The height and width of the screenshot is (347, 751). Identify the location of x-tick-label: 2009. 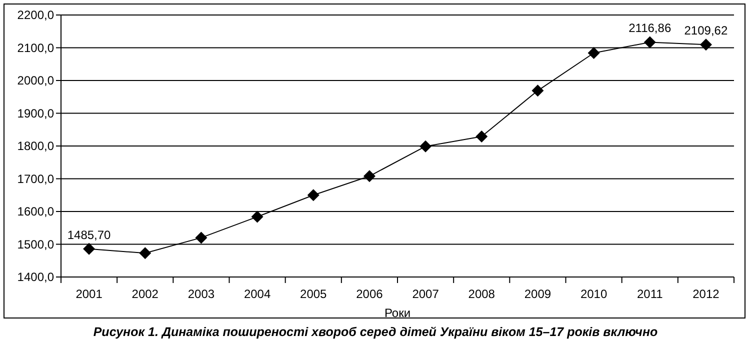
(538, 294).